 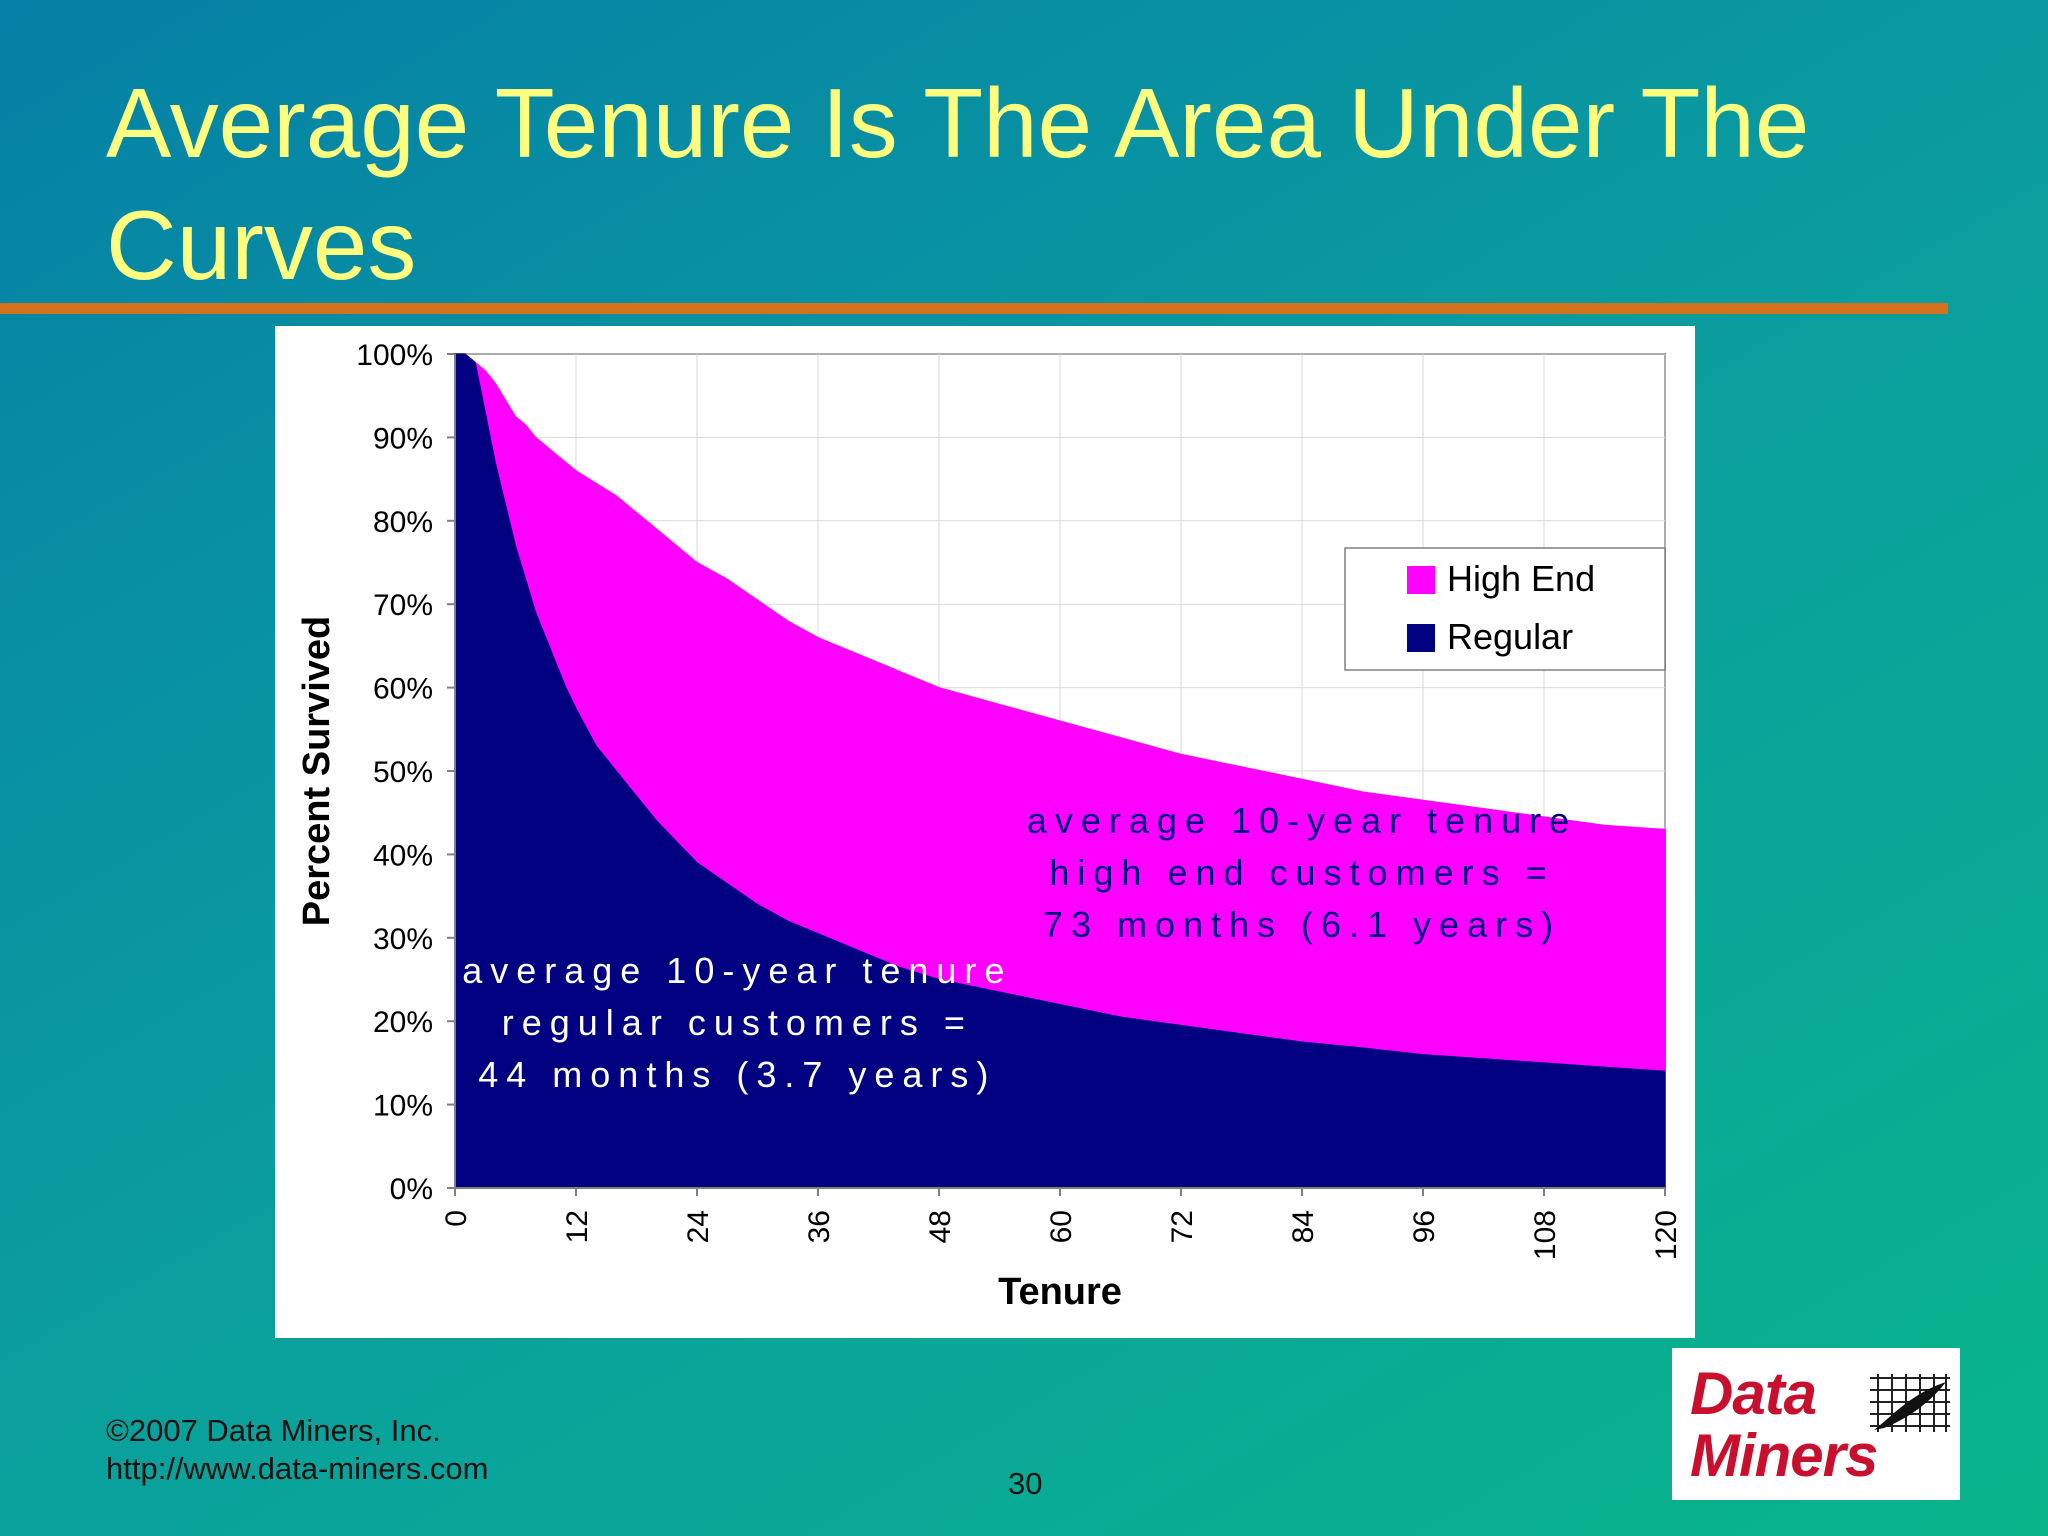 I want to click on x-tick-label: 0, so click(x=456, y=1218).